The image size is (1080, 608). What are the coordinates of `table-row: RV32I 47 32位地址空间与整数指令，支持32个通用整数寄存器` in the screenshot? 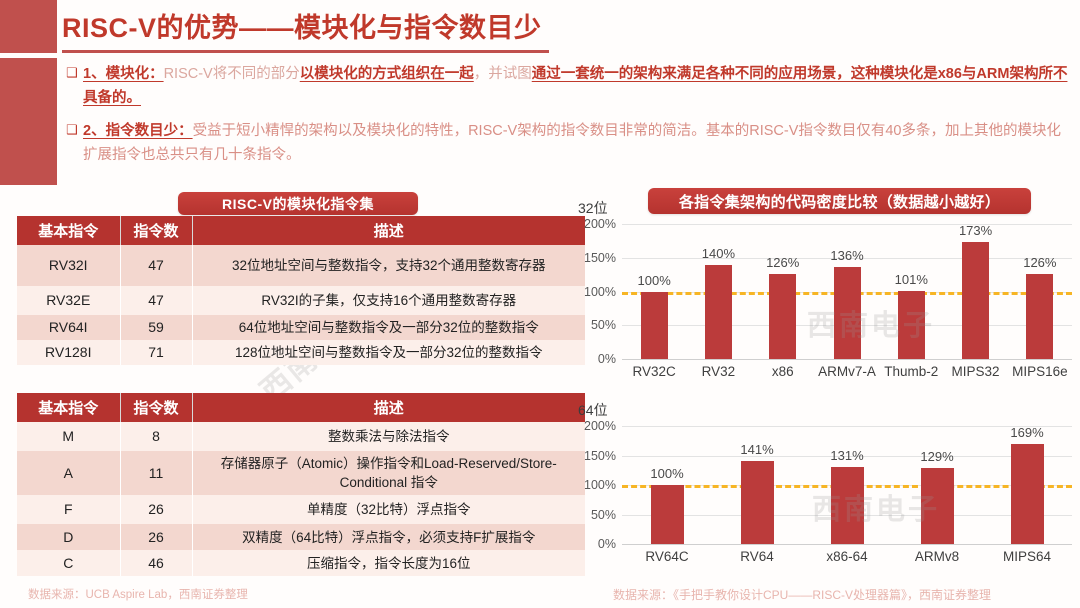 It's located at (301, 265).